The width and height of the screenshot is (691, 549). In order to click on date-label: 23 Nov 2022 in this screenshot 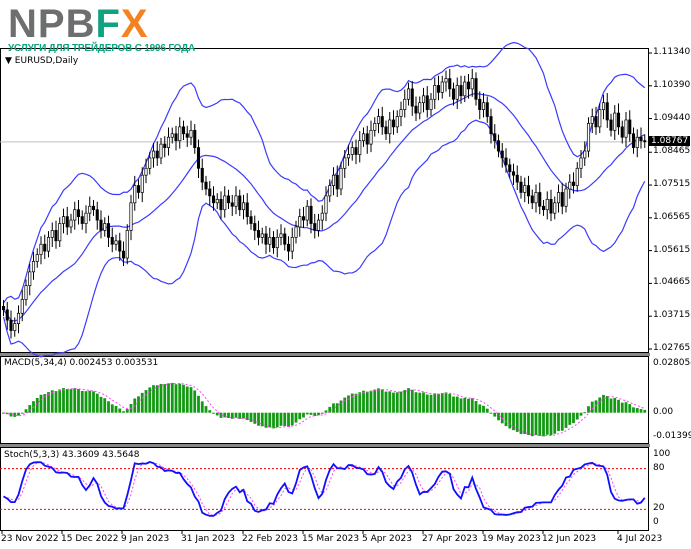, I will do `click(30, 539)`.